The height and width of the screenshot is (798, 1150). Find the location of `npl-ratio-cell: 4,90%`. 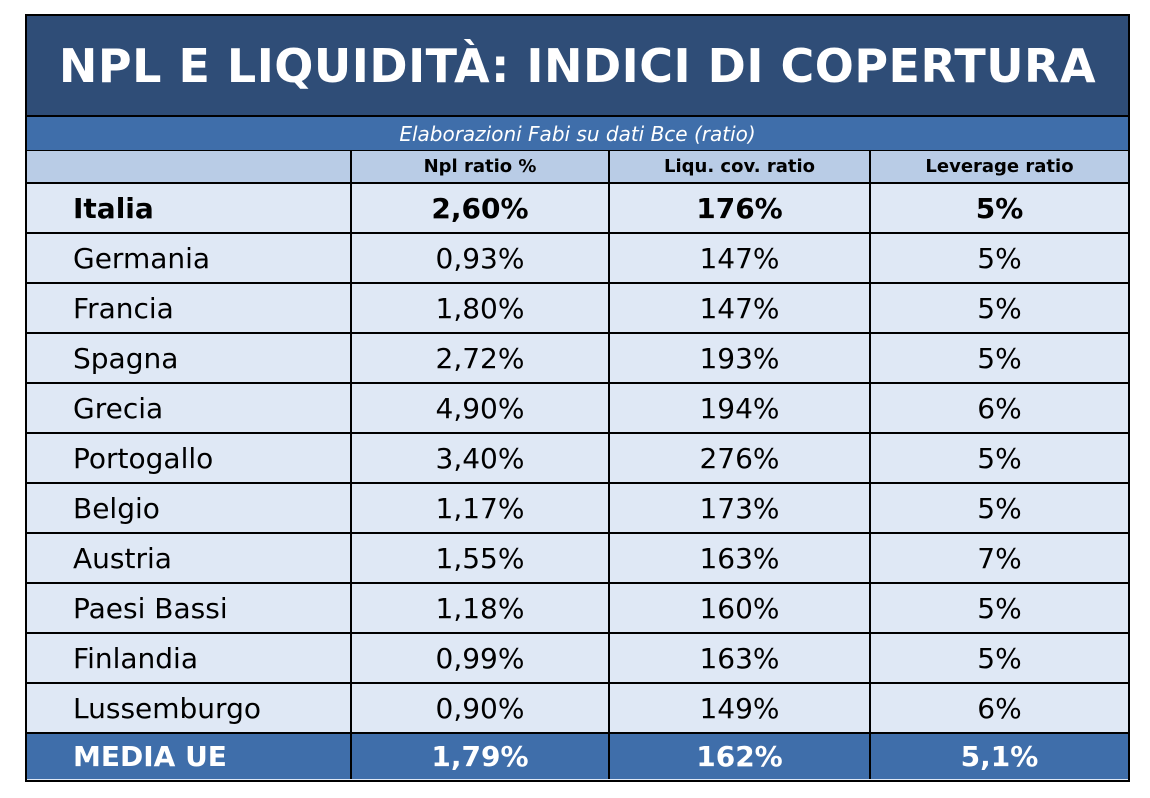

npl-ratio-cell: 4,90% is located at coordinates (480, 408).